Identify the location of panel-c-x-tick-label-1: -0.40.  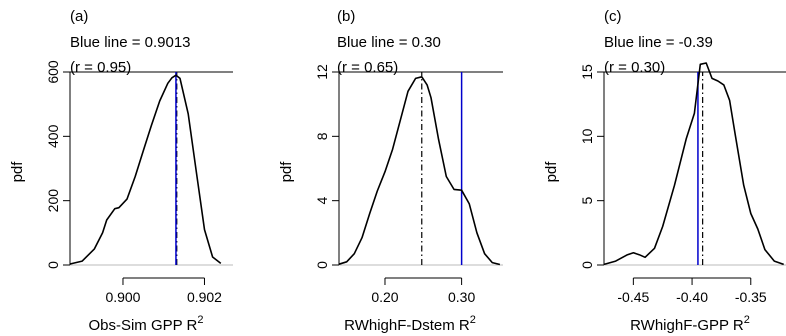
(692, 297).